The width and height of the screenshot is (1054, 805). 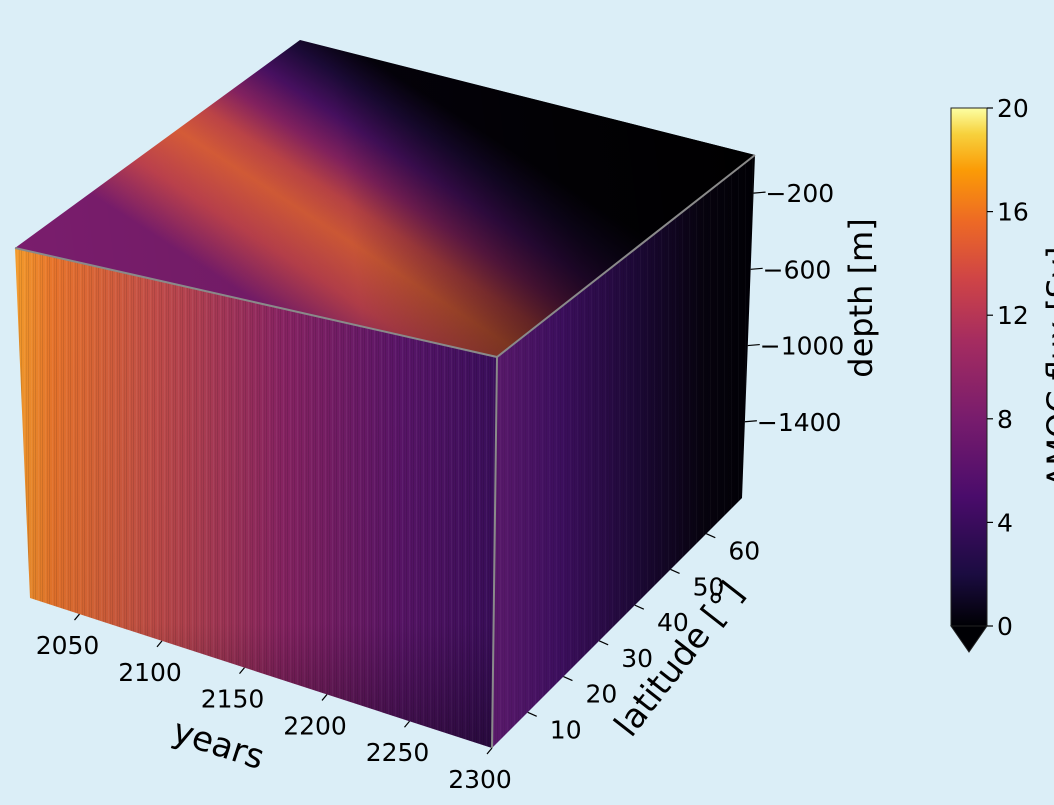 What do you see at coordinates (1013, 108) in the screenshot?
I see `colorbar-tick-label: 20` at bounding box center [1013, 108].